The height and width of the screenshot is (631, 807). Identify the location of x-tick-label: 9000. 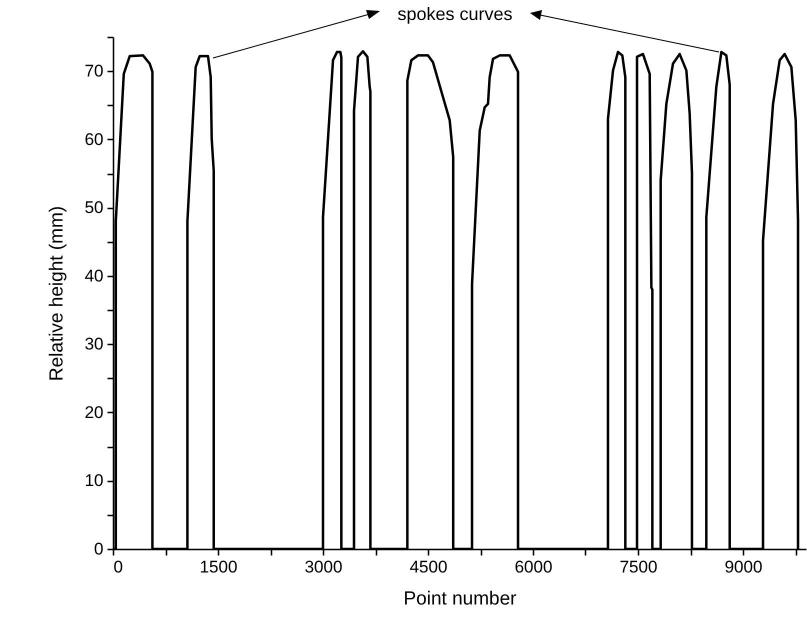
(743, 567).